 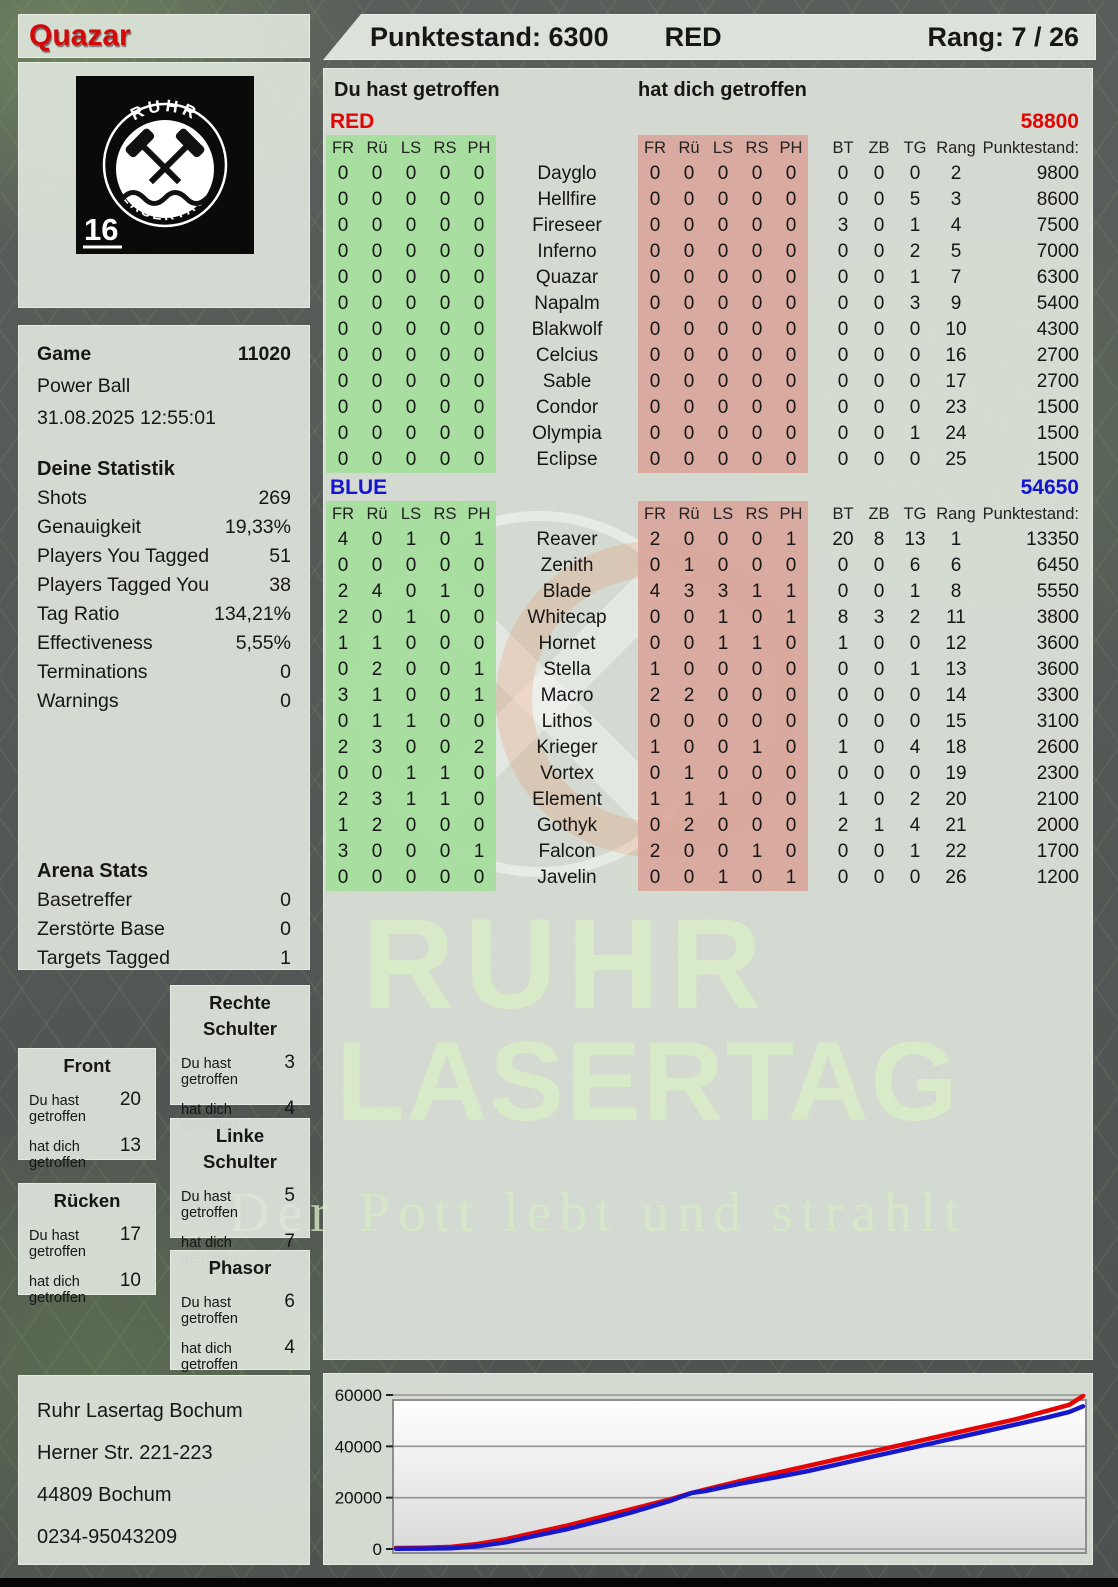 I want to click on team-red-header: RED 58800, so click(x=702, y=122).